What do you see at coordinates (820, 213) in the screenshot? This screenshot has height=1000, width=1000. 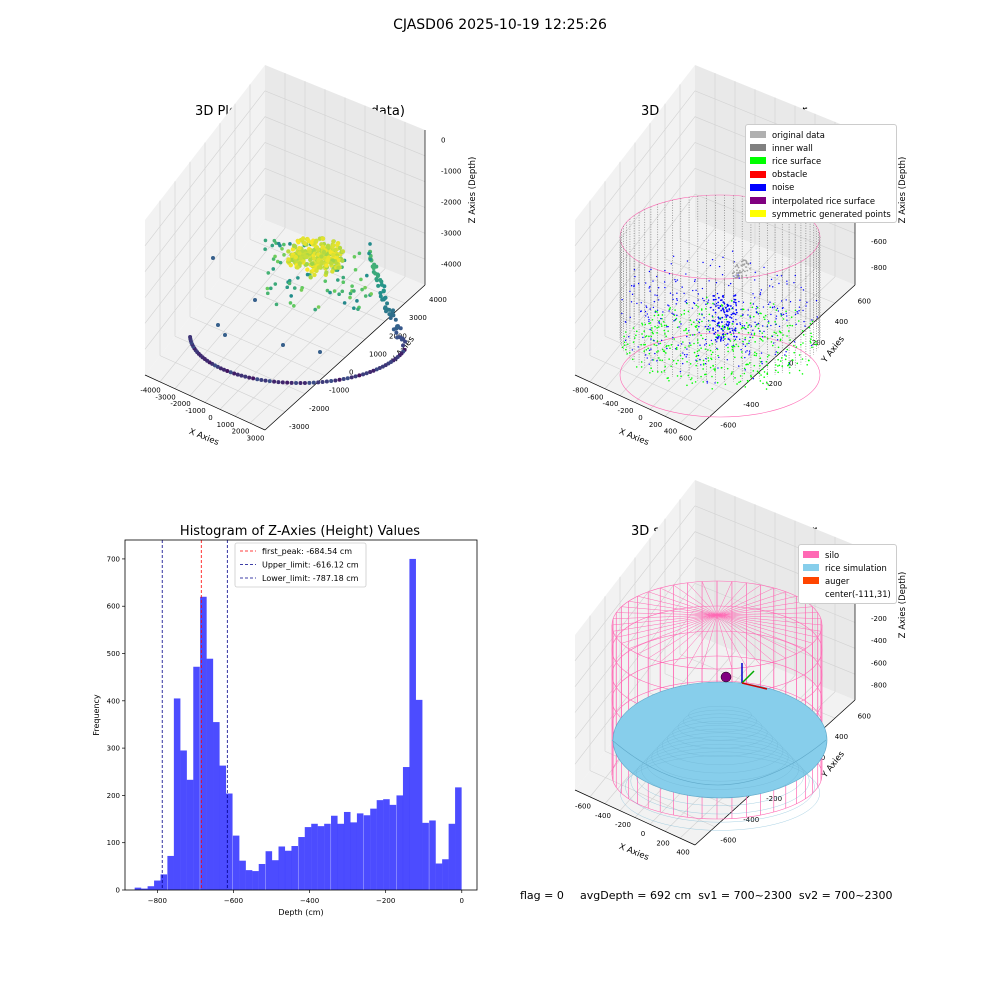 I see `classify-legend-entry: symmetric generated points` at bounding box center [820, 213].